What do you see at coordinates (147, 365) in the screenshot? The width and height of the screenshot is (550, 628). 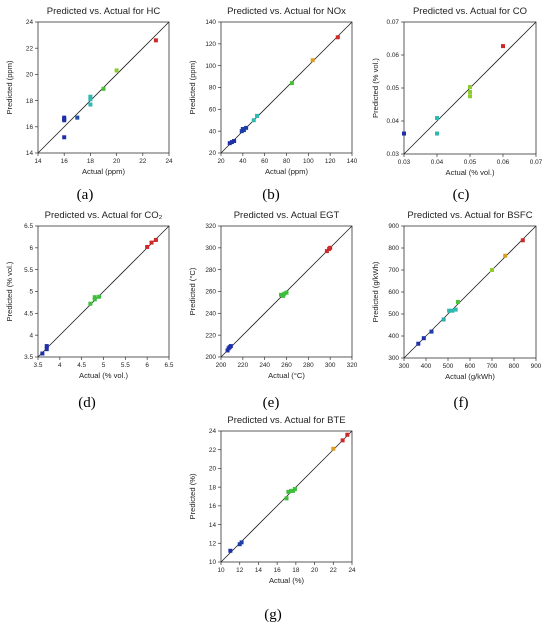 I see `x-tick-label: 6` at bounding box center [147, 365].